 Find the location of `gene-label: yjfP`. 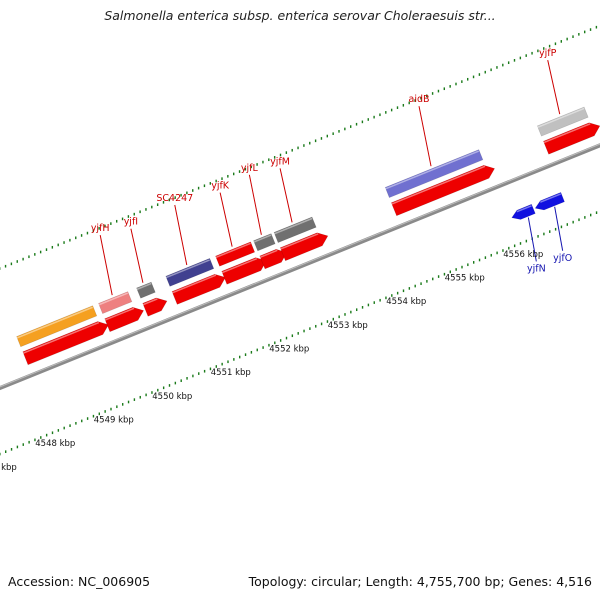

gene-label: yjfP is located at coordinates (548, 53).